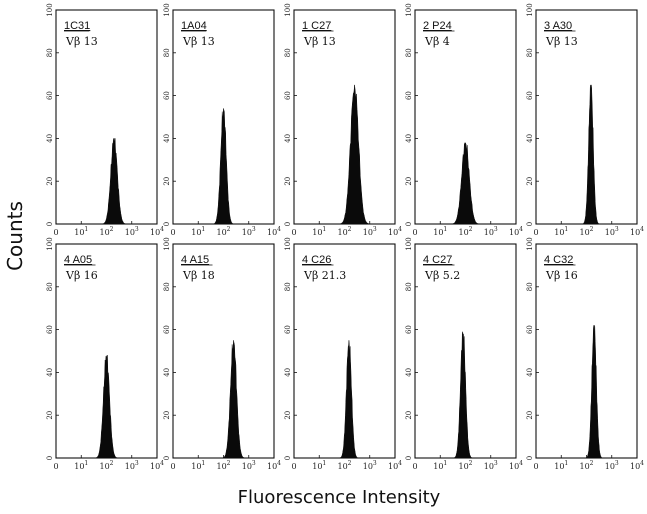  I want to click on vbeta-label: Vβ 18, so click(198, 275).